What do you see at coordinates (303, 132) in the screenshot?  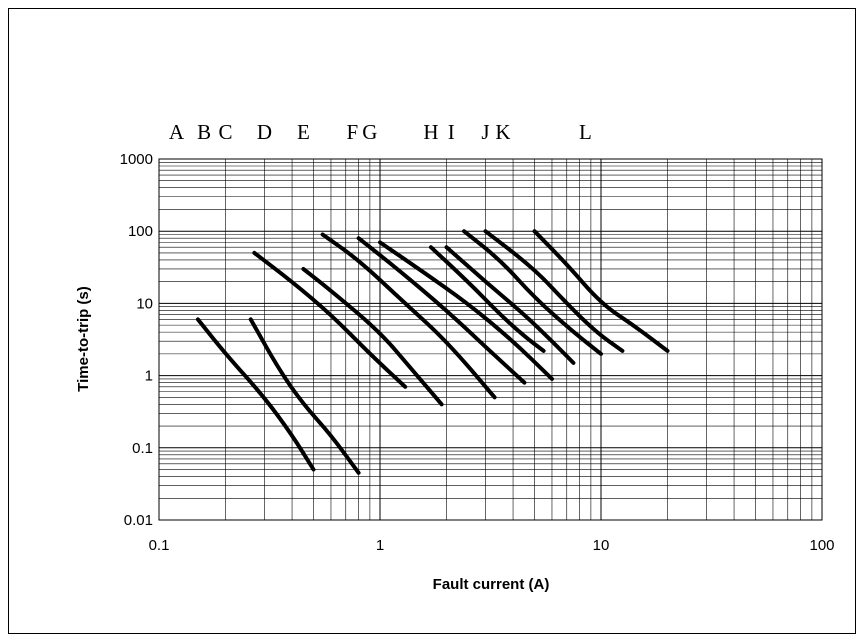 I see `curve-letter-e: E` at bounding box center [303, 132].